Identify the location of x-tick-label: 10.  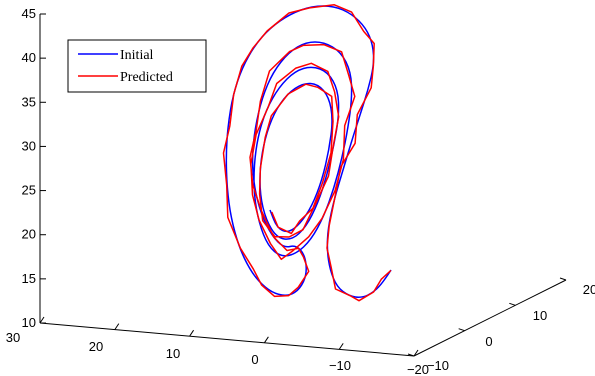
(173, 353).